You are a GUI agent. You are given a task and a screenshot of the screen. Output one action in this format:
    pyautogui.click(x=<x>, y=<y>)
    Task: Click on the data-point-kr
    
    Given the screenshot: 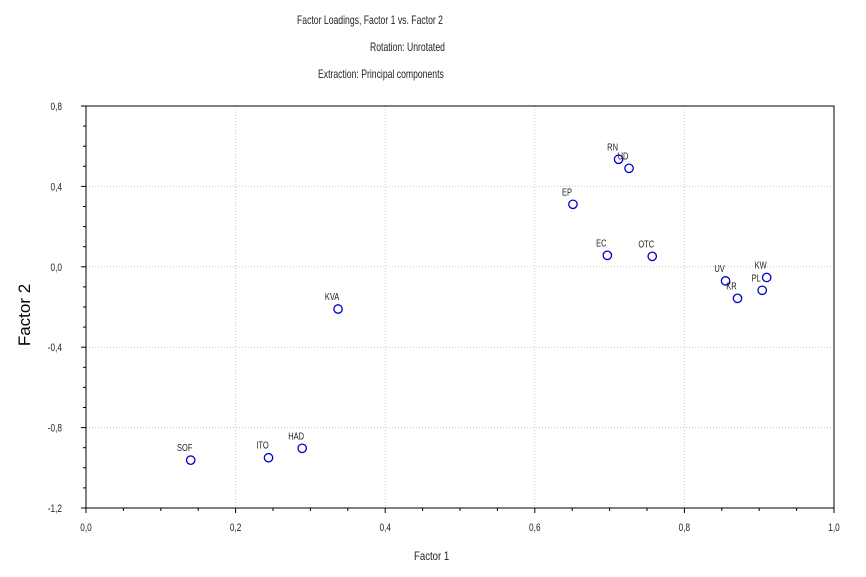 What is the action you would take?
    pyautogui.click(x=737, y=298)
    